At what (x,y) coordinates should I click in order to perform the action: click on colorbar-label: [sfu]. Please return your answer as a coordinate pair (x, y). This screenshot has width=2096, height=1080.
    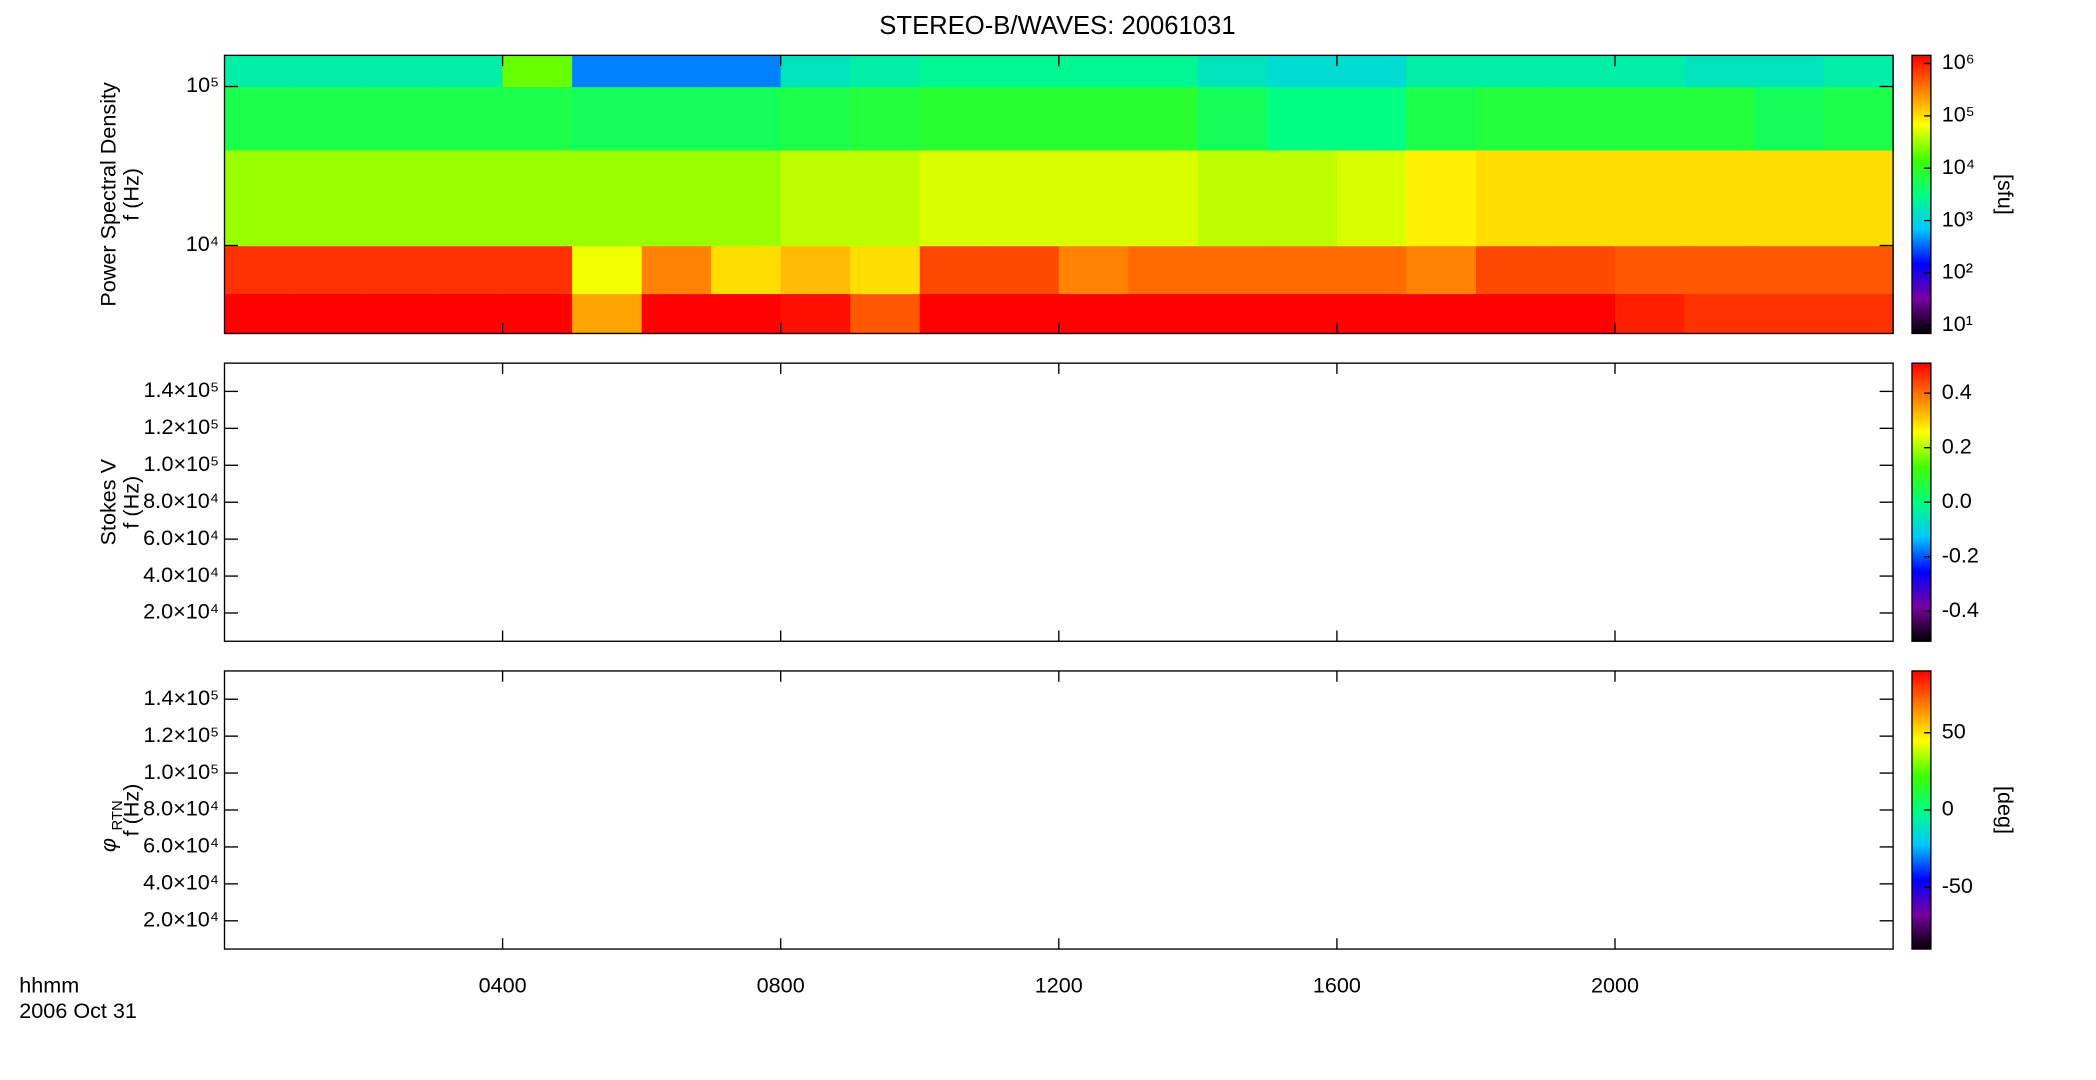
    Looking at the image, I should click on (2005, 194).